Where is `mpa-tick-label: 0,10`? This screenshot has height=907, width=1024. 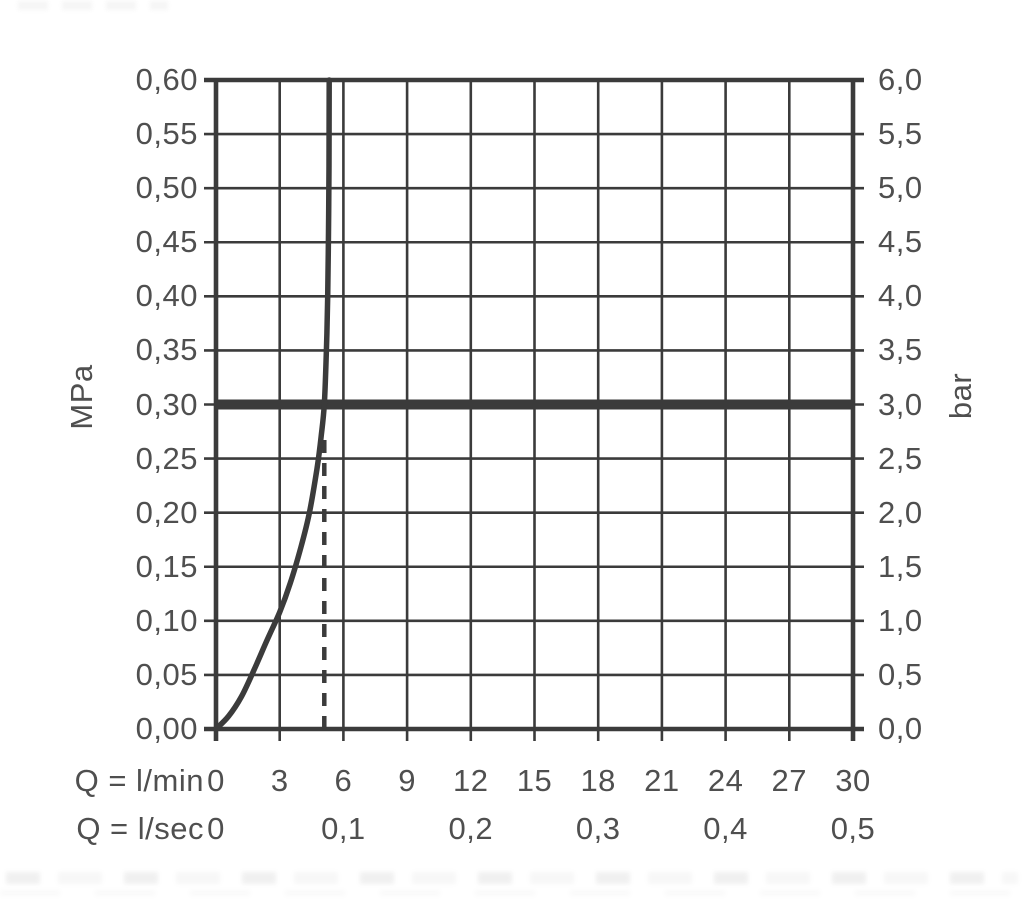 mpa-tick-label: 0,10 is located at coordinates (166, 620).